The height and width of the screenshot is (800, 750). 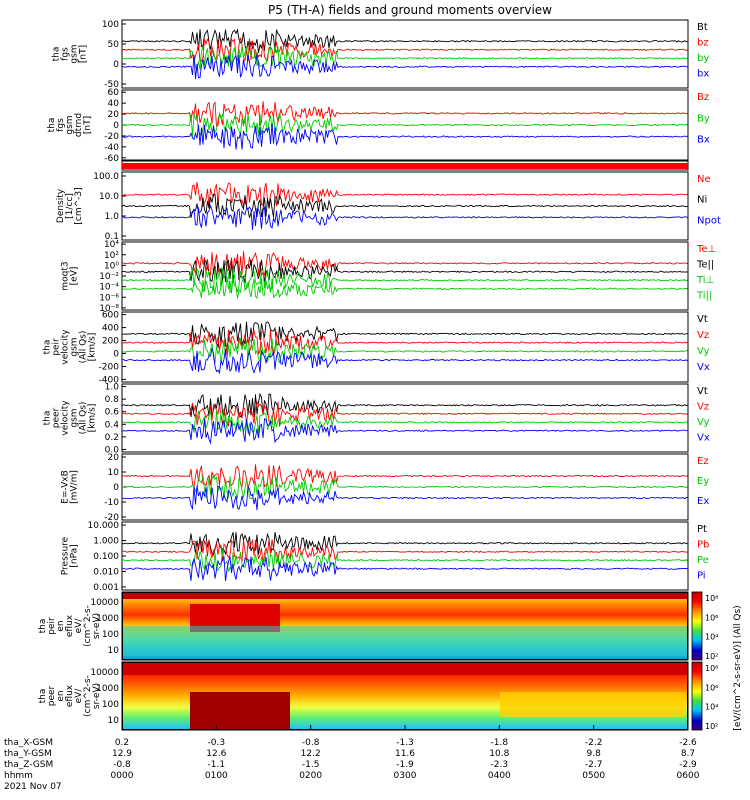 I want to click on legend-ez: Ez, so click(x=703, y=461).